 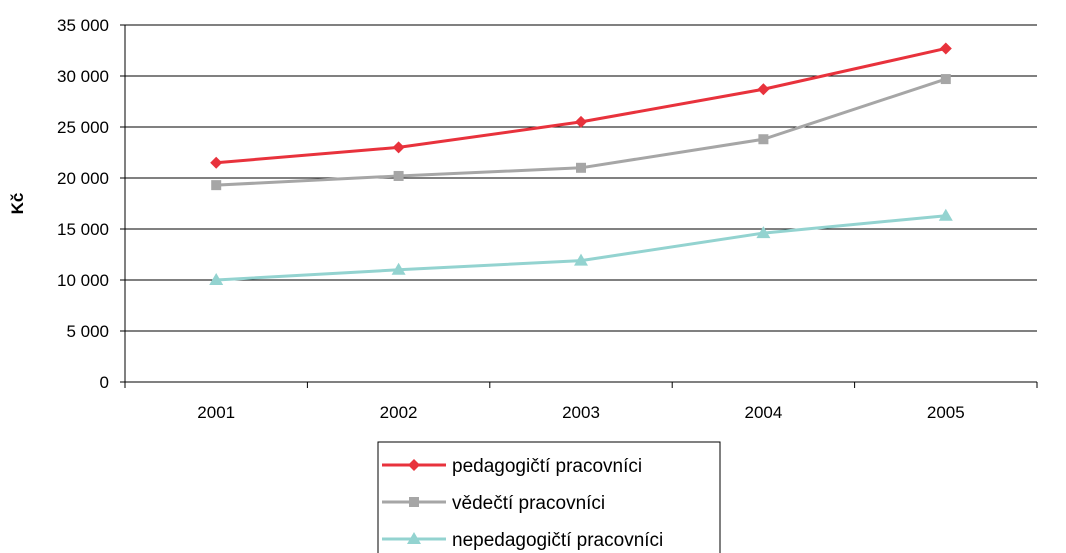 I want to click on y-tick-label: 0, so click(x=104, y=382).